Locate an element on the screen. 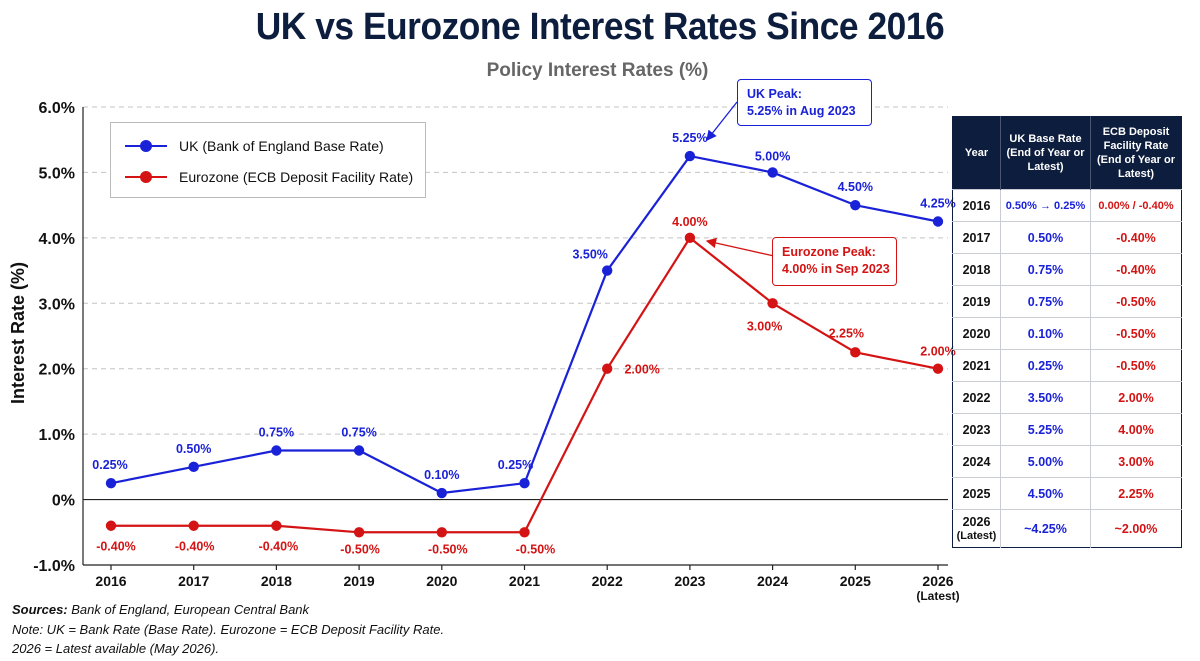 This screenshot has height=661, width=1200. table-cell-uk: 0.50% is located at coordinates (1045, 237).